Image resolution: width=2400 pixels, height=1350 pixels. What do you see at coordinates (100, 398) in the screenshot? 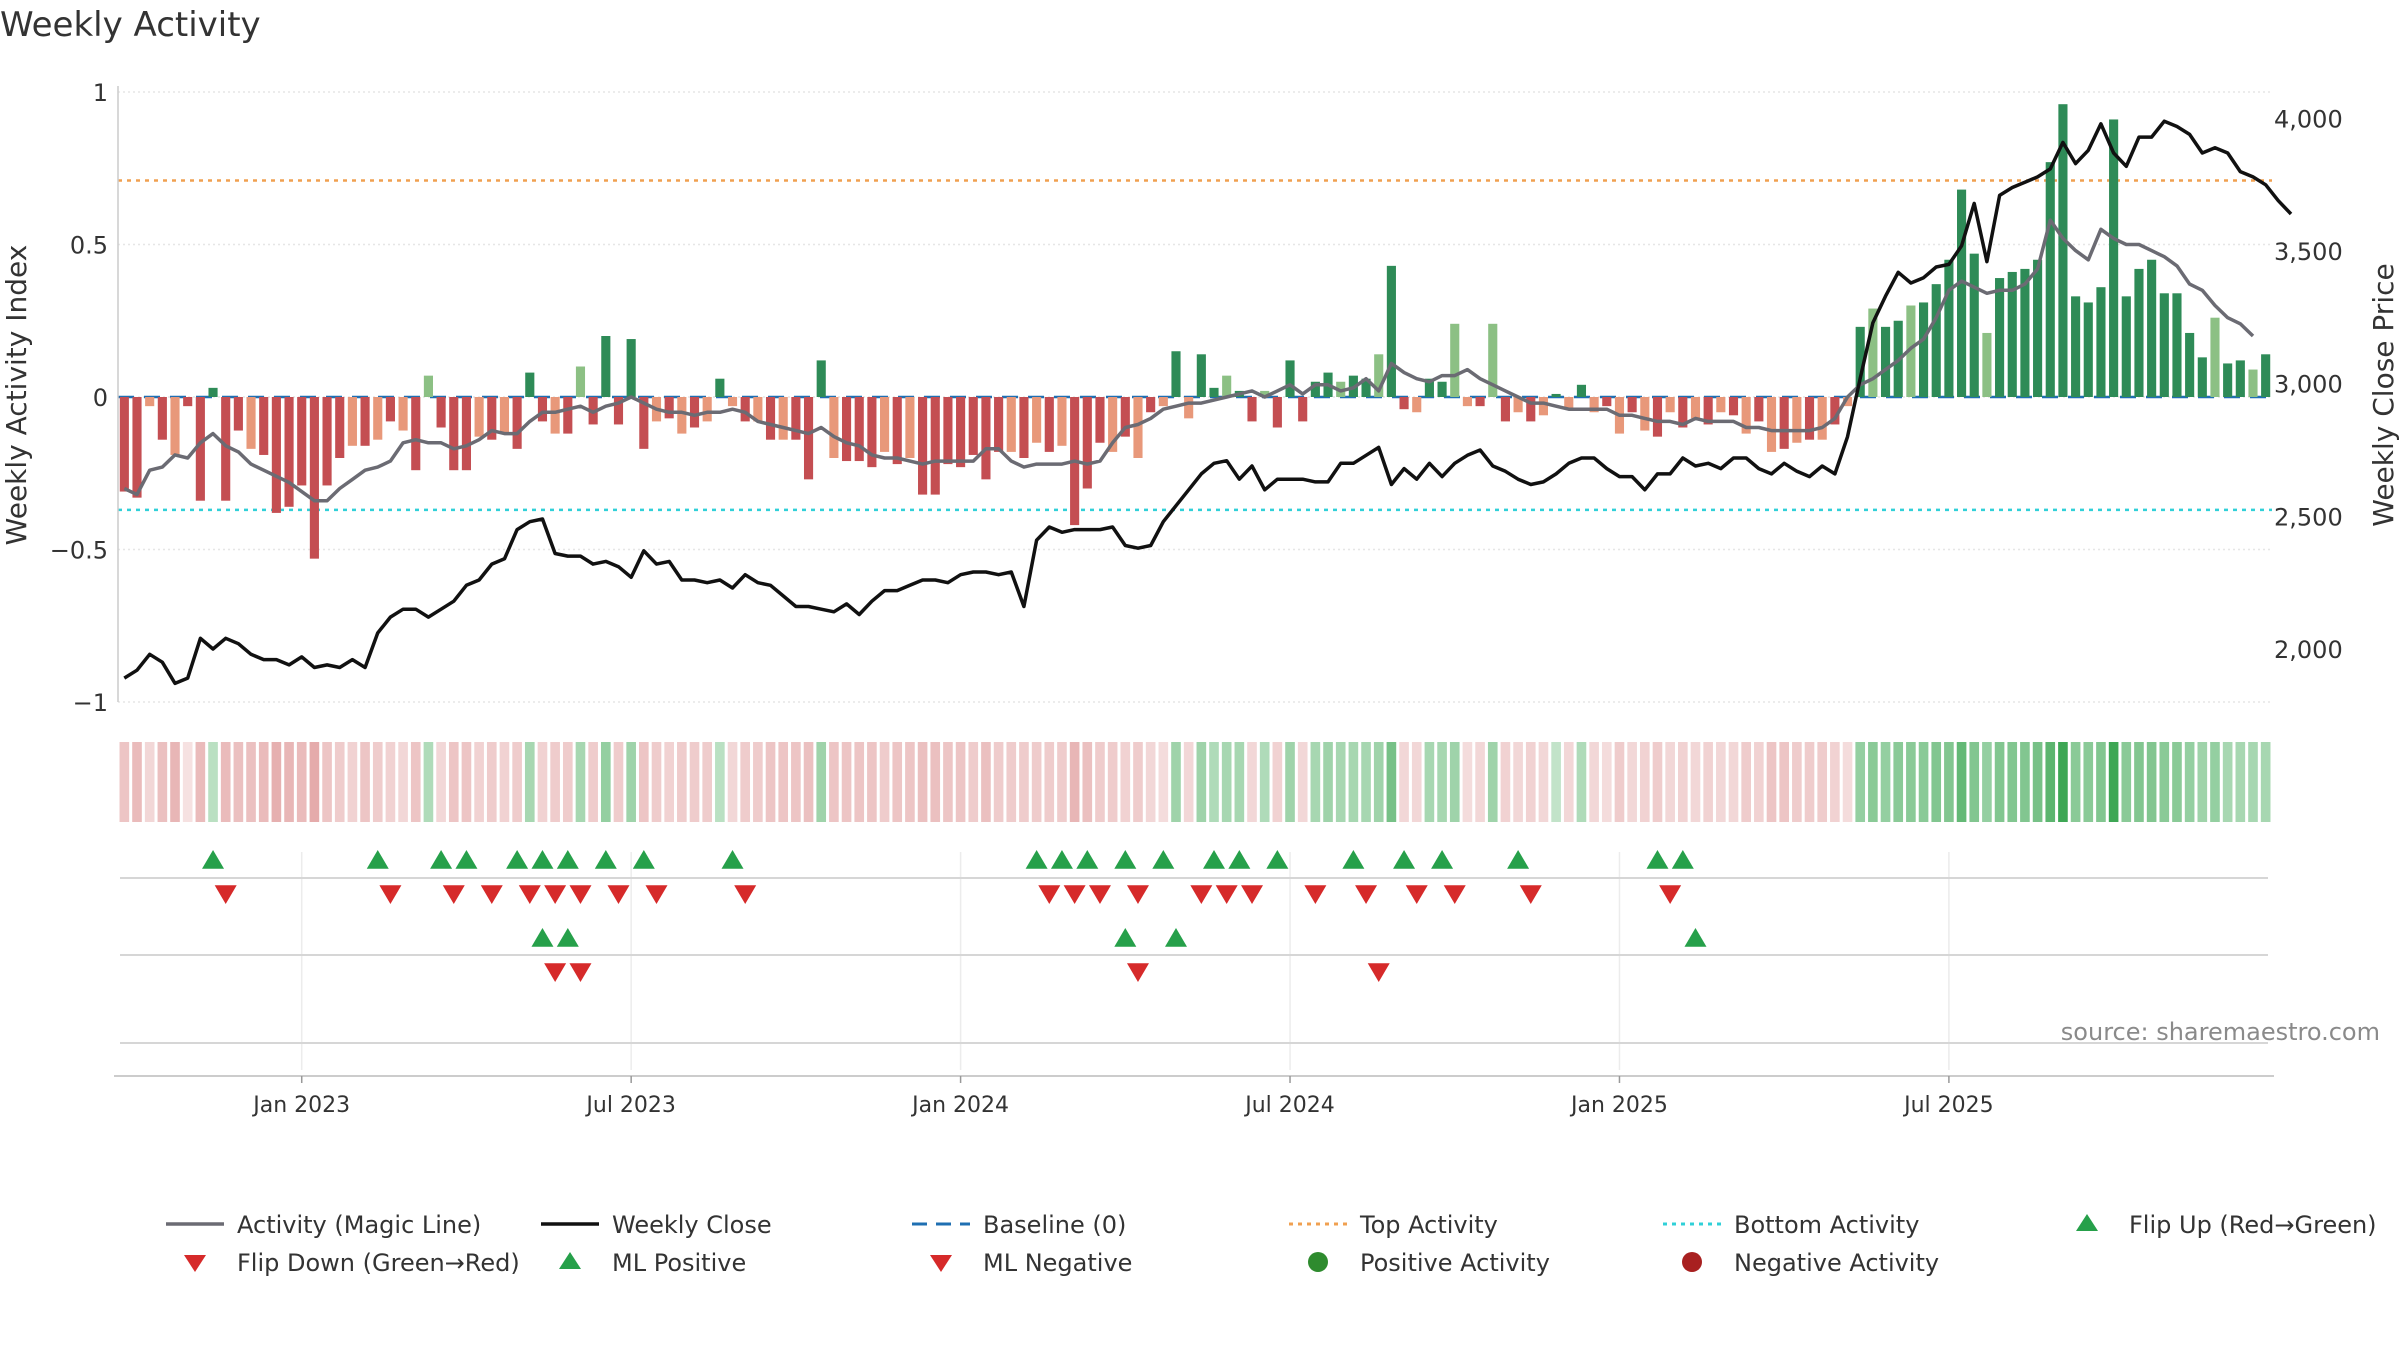
I see `y-tick-left: 0` at bounding box center [100, 398].